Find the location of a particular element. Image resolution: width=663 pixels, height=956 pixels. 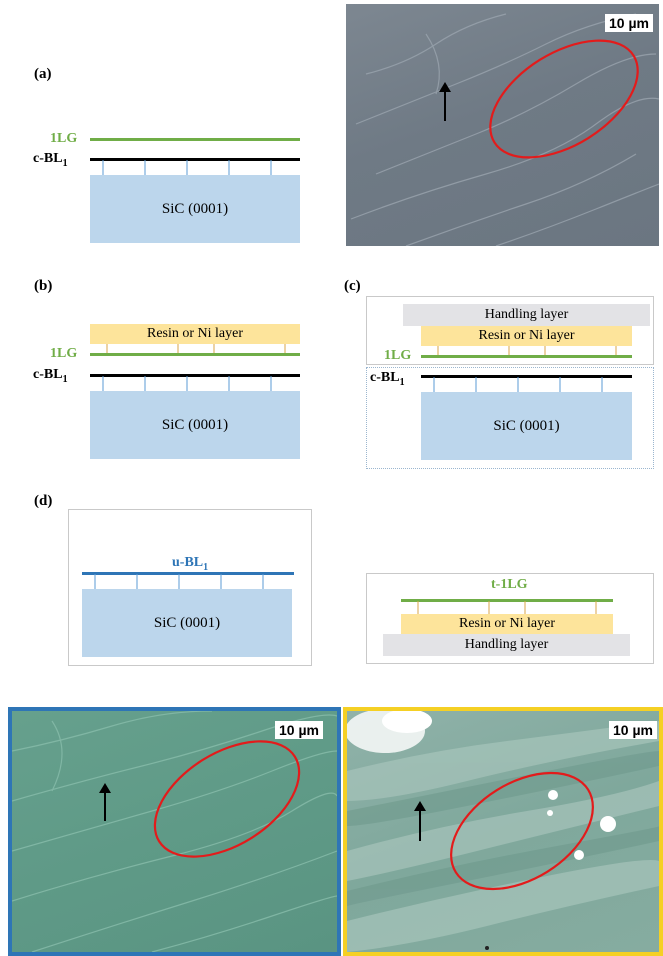

panel-a-bond-ticks is located at coordinates (187, 167).